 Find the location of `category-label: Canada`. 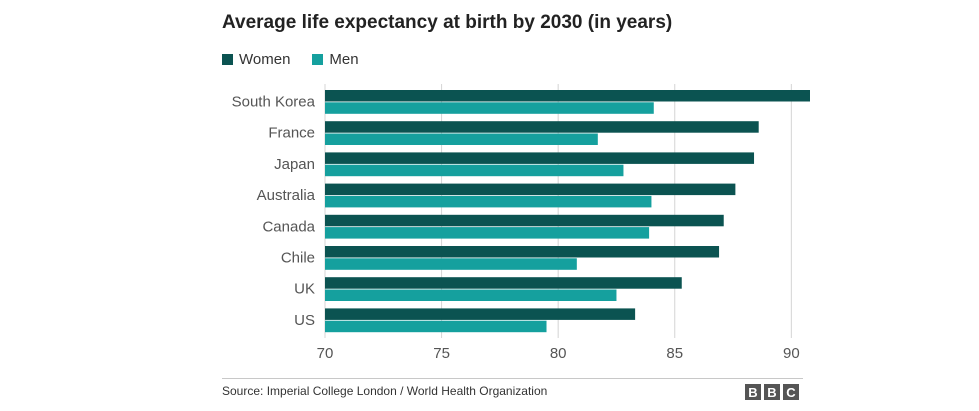

category-label: Canada is located at coordinates (288, 226).